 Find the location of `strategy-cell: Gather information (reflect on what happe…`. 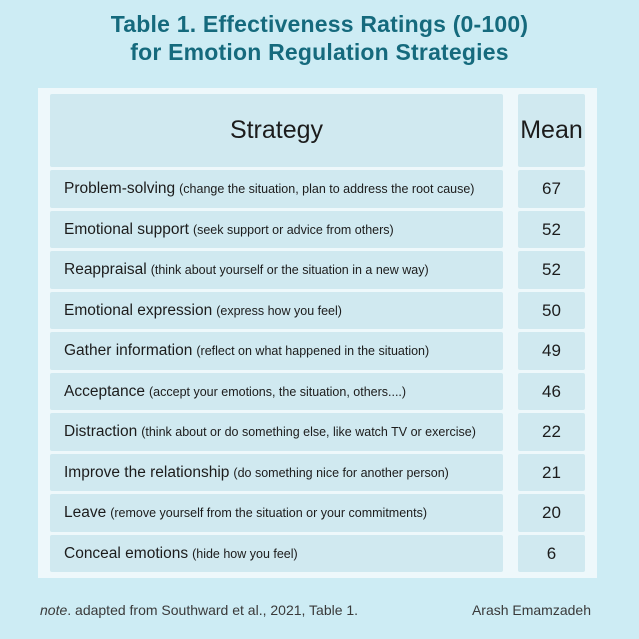

strategy-cell: Gather information (reflect on what happe… is located at coordinates (276, 351).